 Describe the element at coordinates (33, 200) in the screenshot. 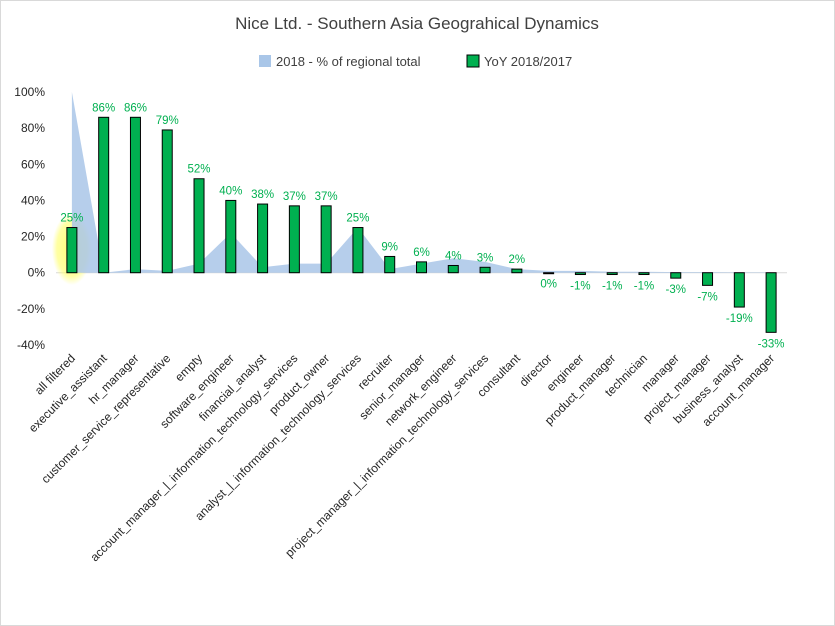

I see `y-tick-label: 40%` at that location.